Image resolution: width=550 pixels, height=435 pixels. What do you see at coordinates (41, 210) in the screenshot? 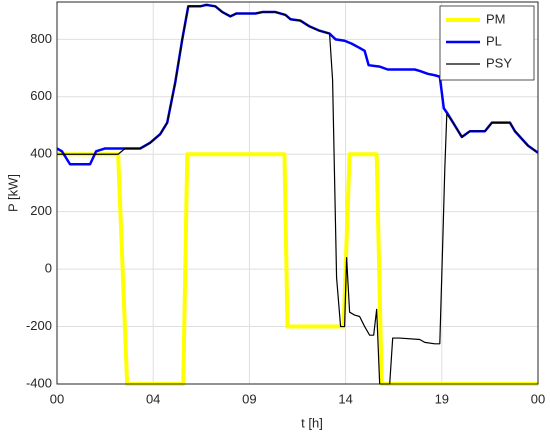
I see `y-tick-label: 200` at bounding box center [41, 210].